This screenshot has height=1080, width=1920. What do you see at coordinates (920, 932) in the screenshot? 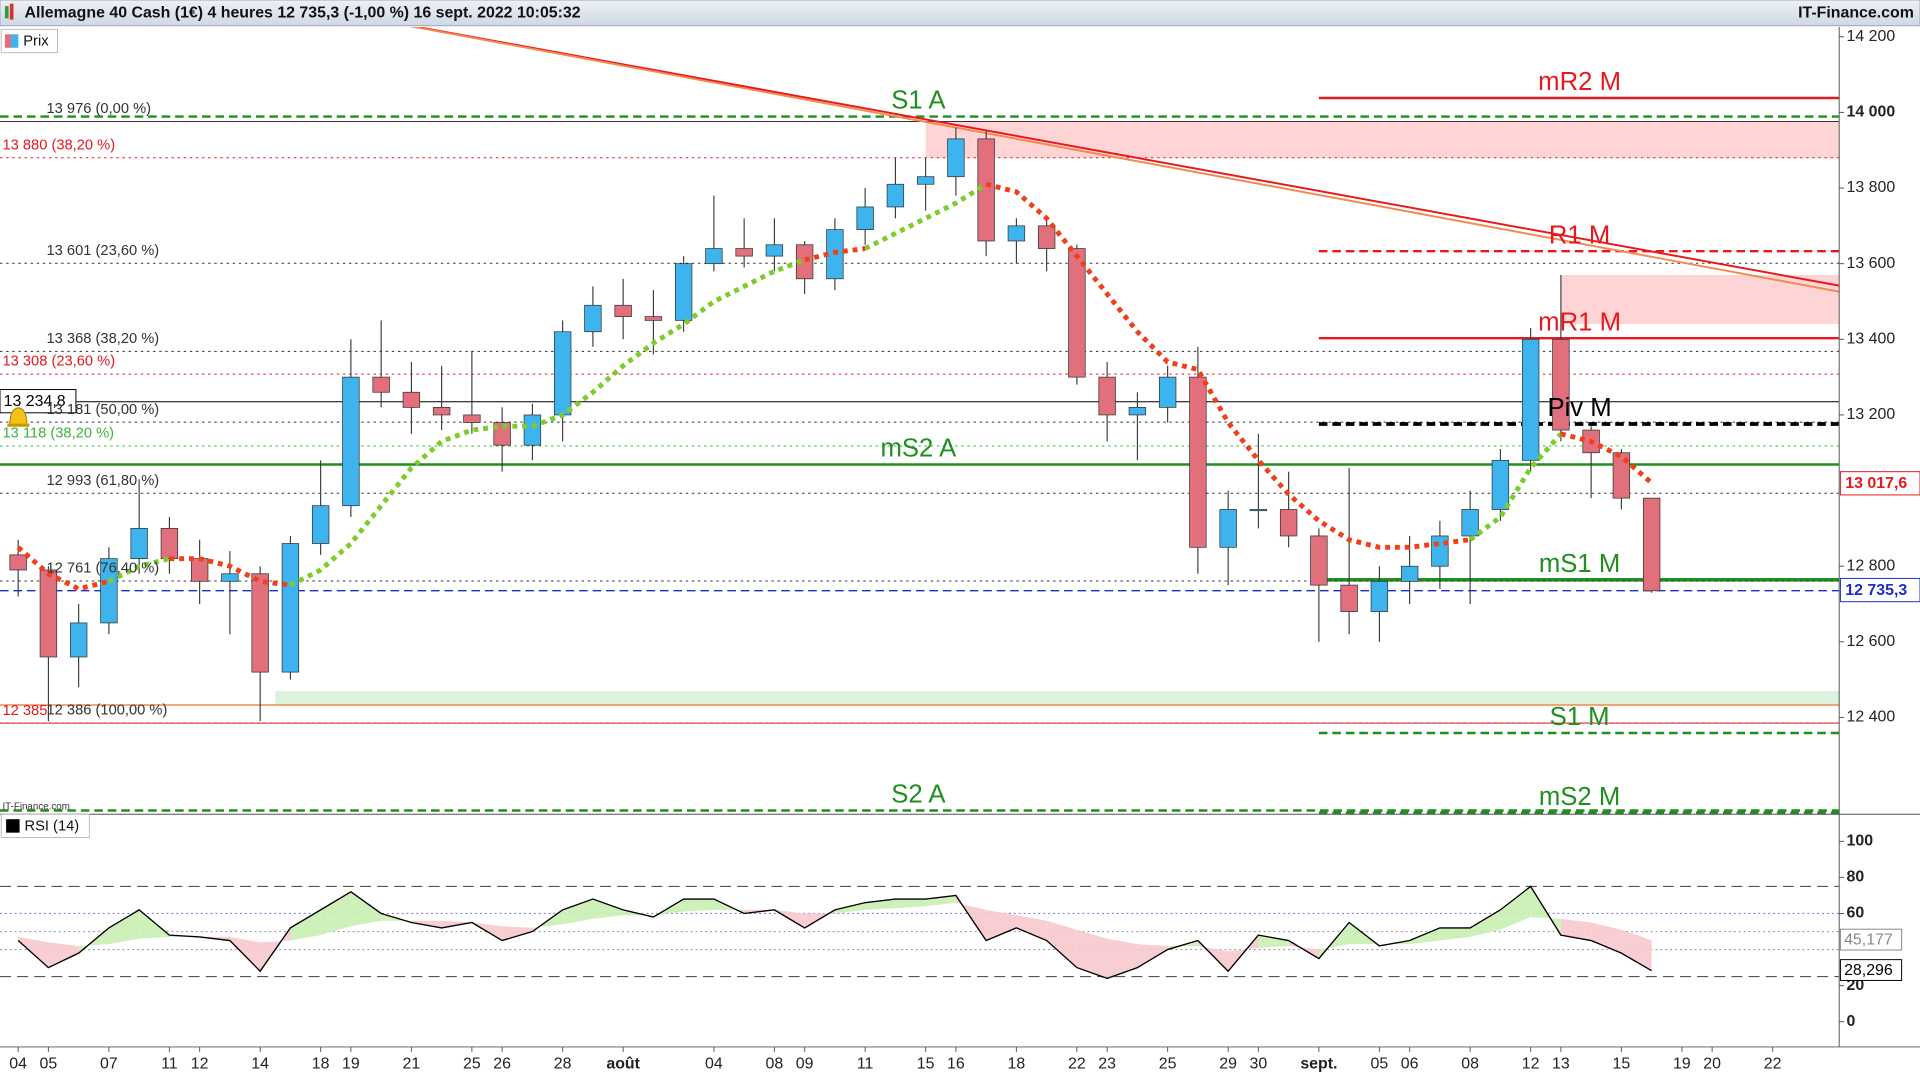
I see `rsi-plot` at bounding box center [920, 932].